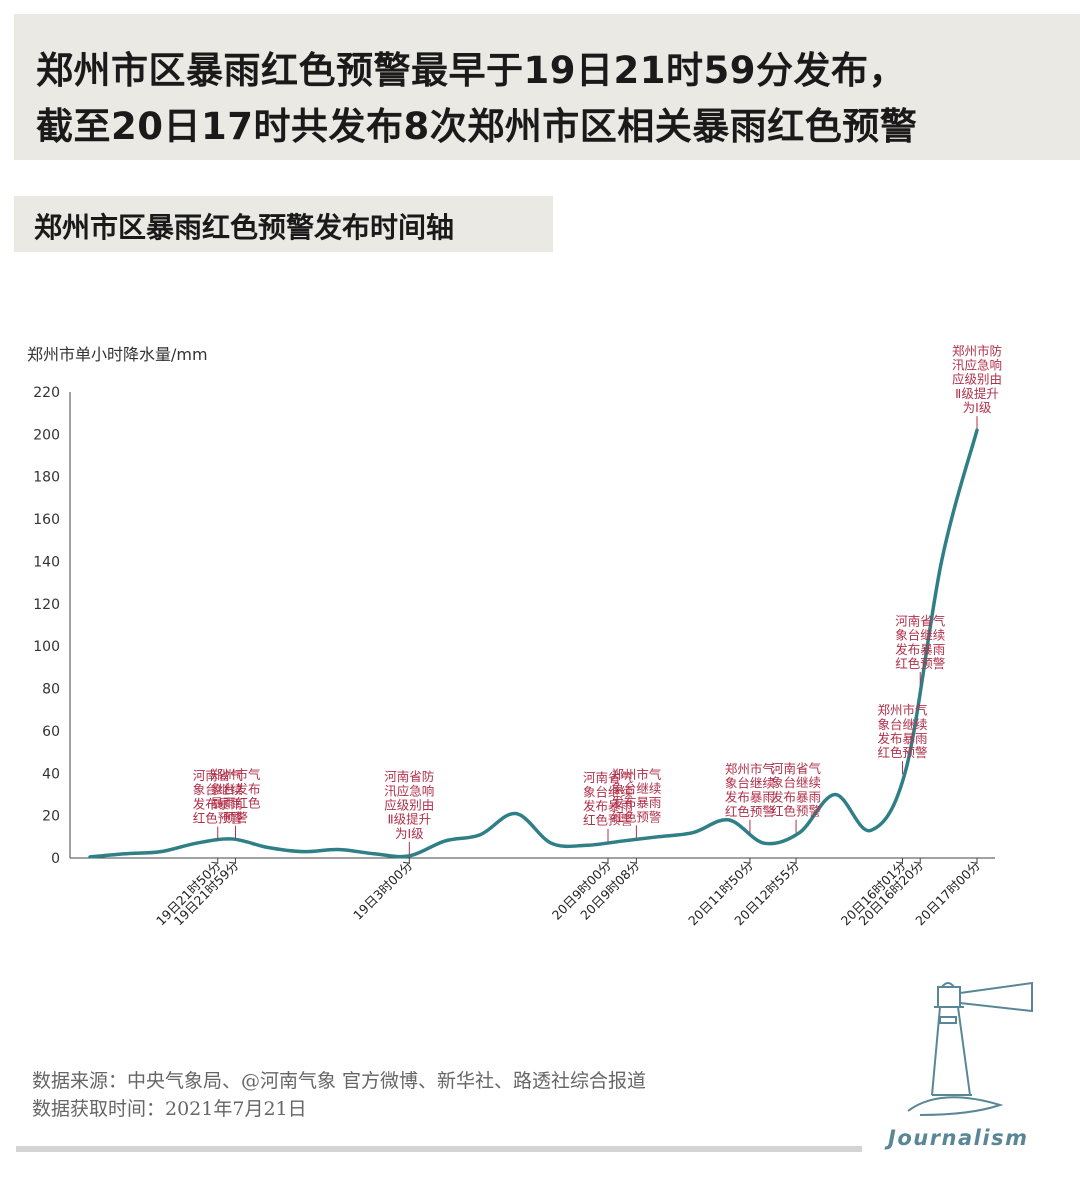  What do you see at coordinates (117, 354) in the screenshot?
I see `y-axis-label: 郑州市单小时降水量/mm` at bounding box center [117, 354].